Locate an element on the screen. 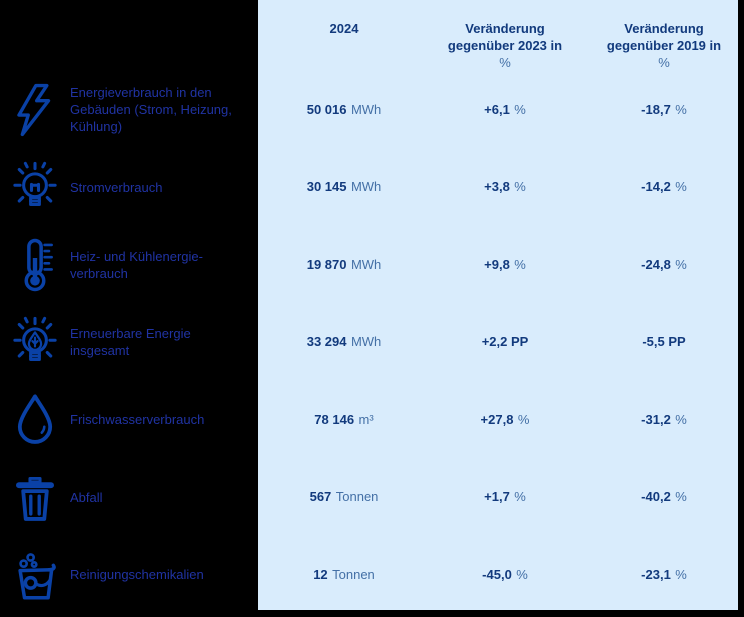 The height and width of the screenshot is (617, 744). header-change-2019-title: Veränderung gegenüber 2019 in is located at coordinates (664, 37).